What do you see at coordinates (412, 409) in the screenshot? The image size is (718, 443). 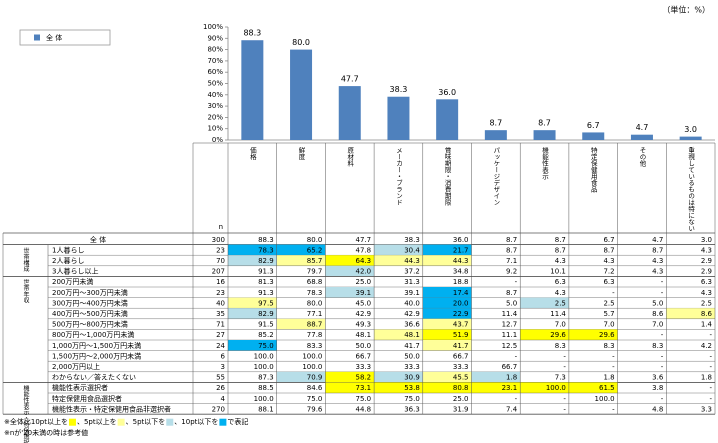 I see `table-cell: 36.3` at bounding box center [412, 409].